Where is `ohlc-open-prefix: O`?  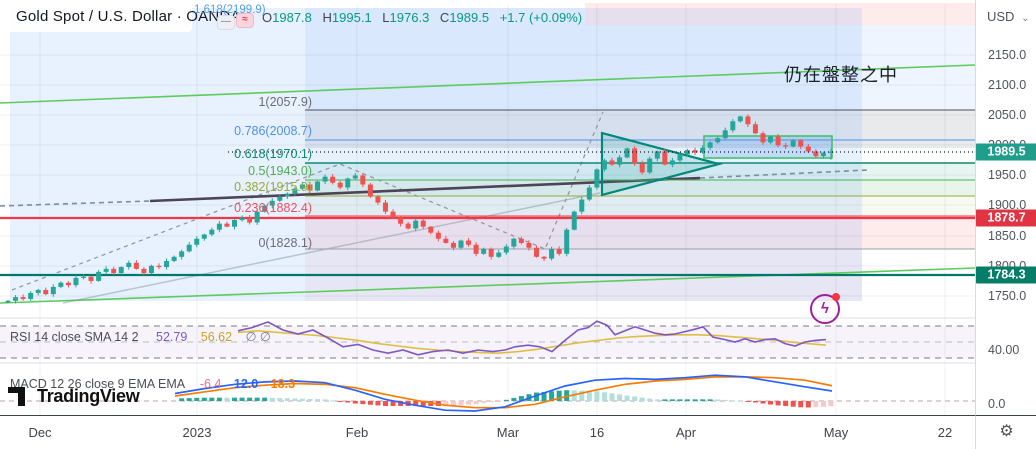
ohlc-open-prefix: O is located at coordinates (267, 17).